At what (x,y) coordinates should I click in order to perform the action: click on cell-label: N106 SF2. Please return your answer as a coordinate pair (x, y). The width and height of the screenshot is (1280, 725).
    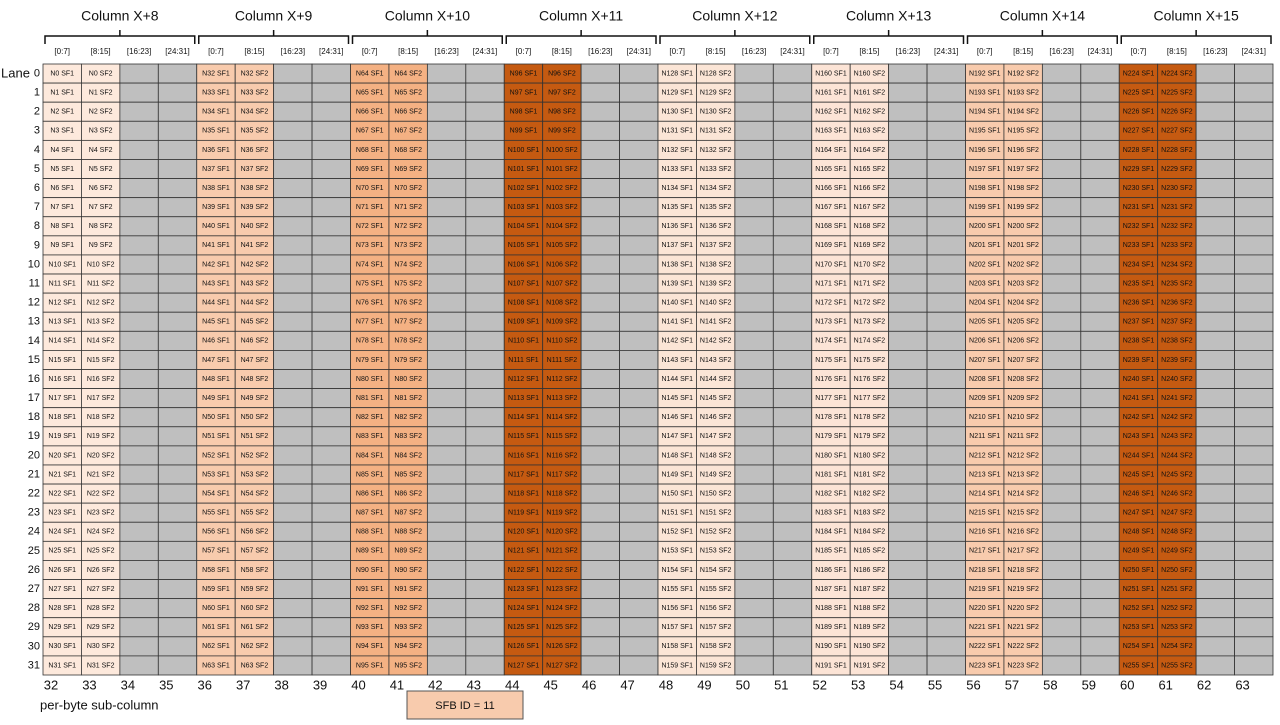
    Looking at the image, I should click on (562, 264).